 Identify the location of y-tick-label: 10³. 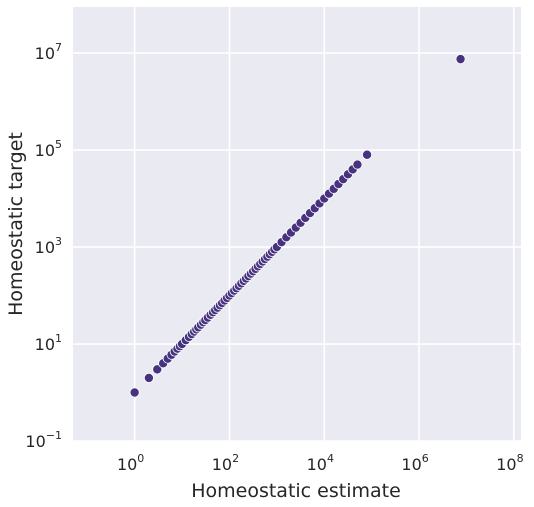
(48, 246).